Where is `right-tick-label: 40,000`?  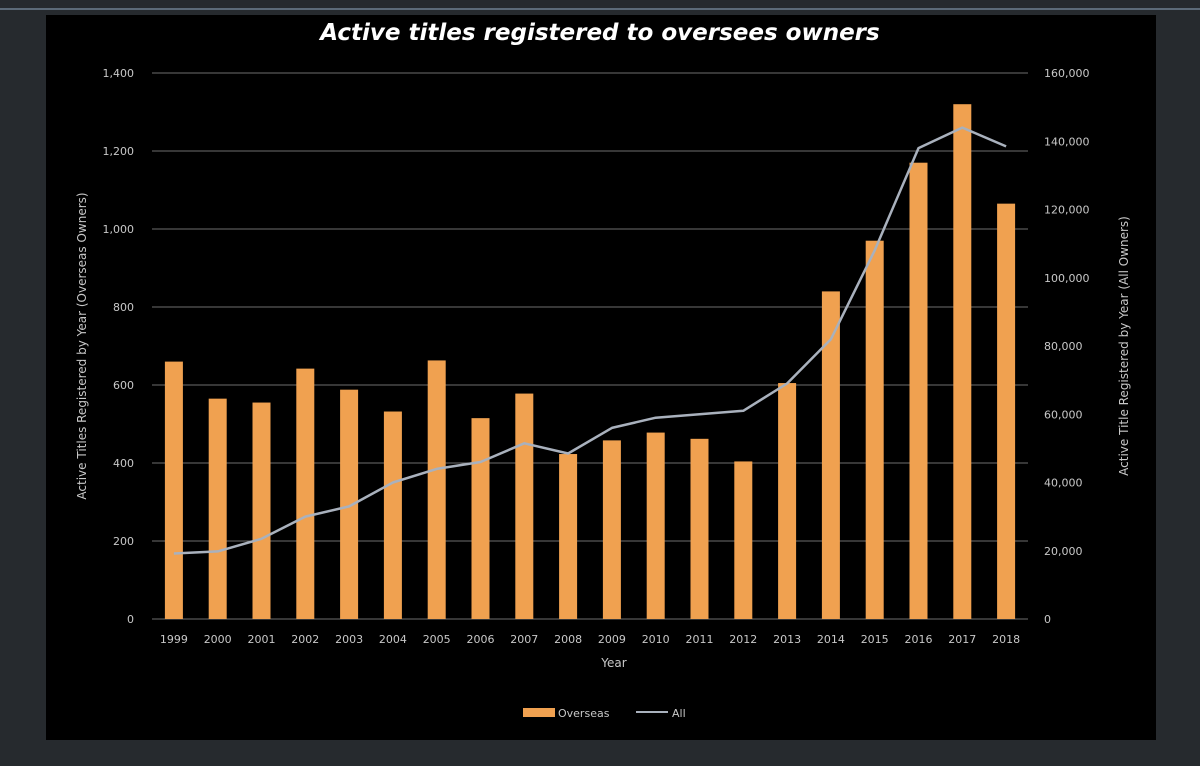 right-tick-label: 40,000 is located at coordinates (1063, 483).